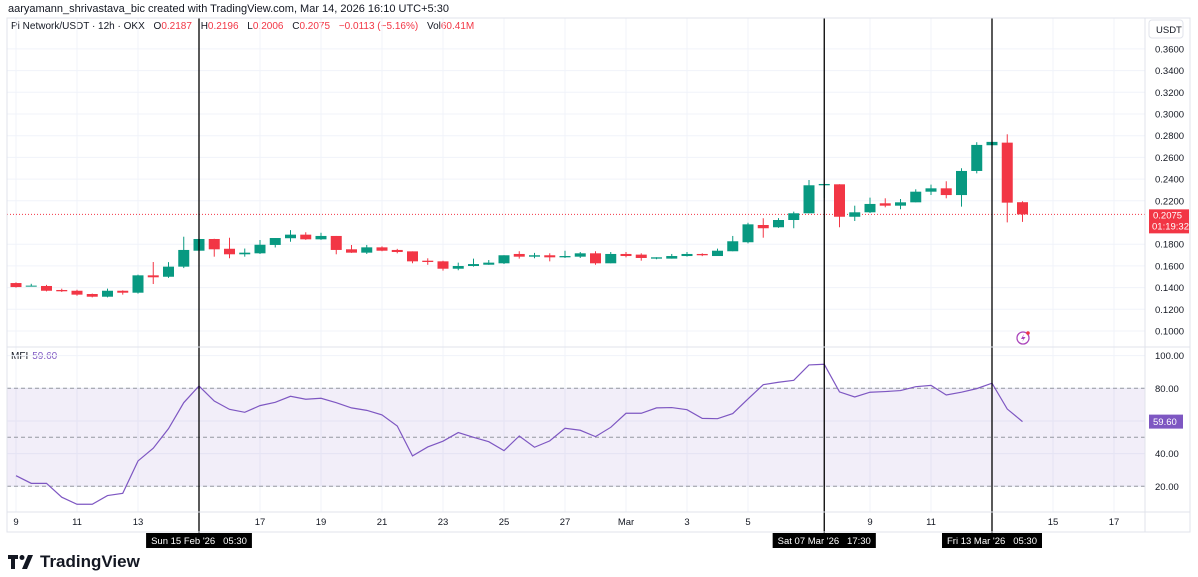  I want to click on time-tick: 17, so click(1114, 522).